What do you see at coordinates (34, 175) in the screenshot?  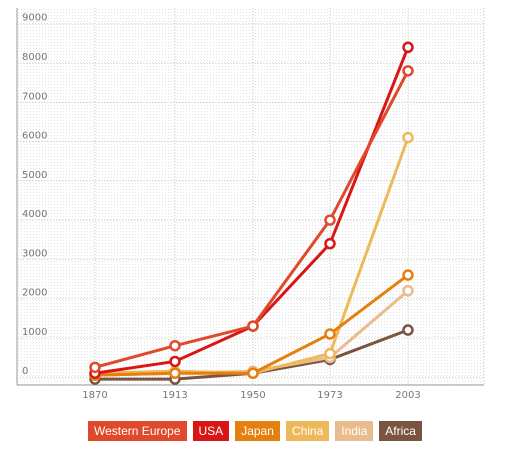 I see `y-tick-label: 5000` at bounding box center [34, 175].